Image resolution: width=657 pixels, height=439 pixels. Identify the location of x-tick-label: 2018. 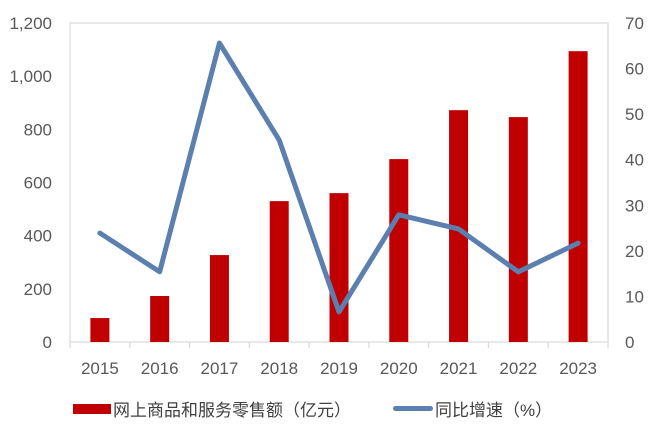
(279, 368).